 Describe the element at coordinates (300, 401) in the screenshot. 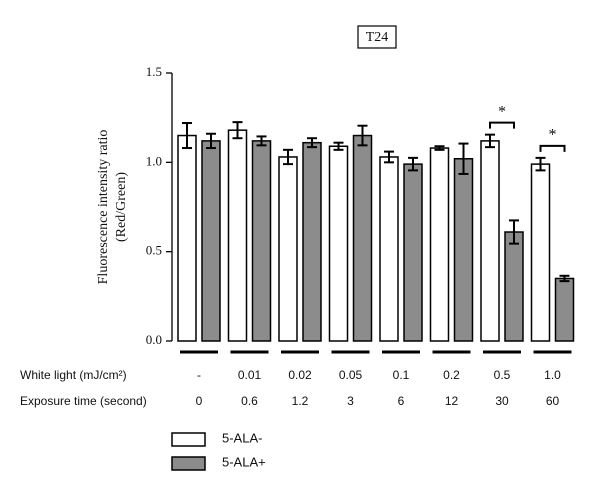

I see `x-tick-label: 1.2` at that location.